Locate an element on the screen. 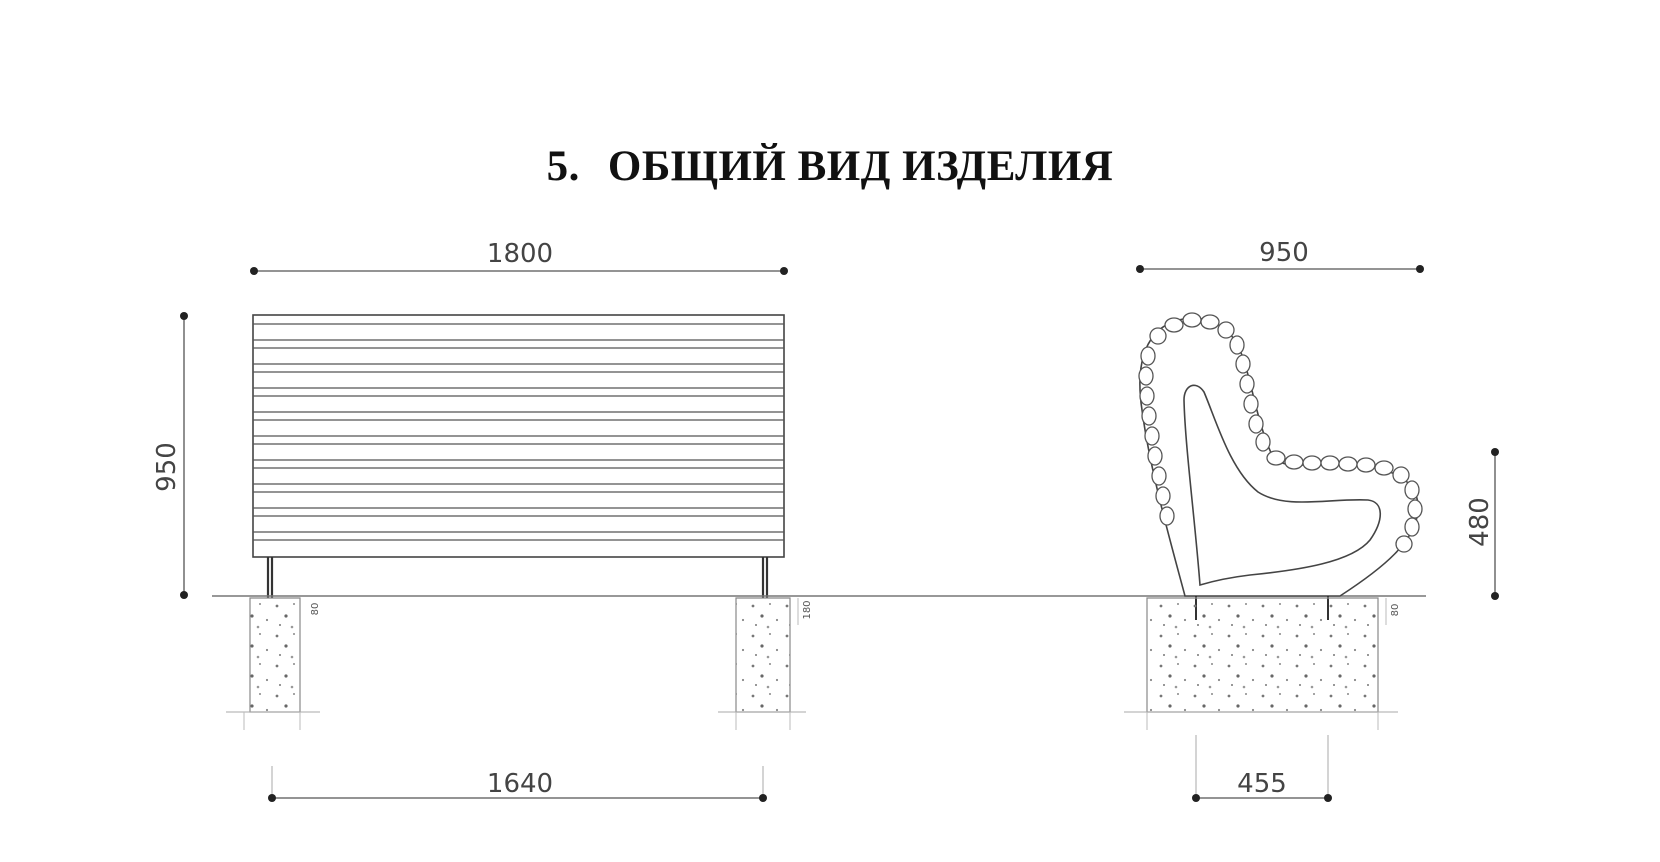 This screenshot has width=1660, height=862. front-backrest is located at coordinates (518, 436).